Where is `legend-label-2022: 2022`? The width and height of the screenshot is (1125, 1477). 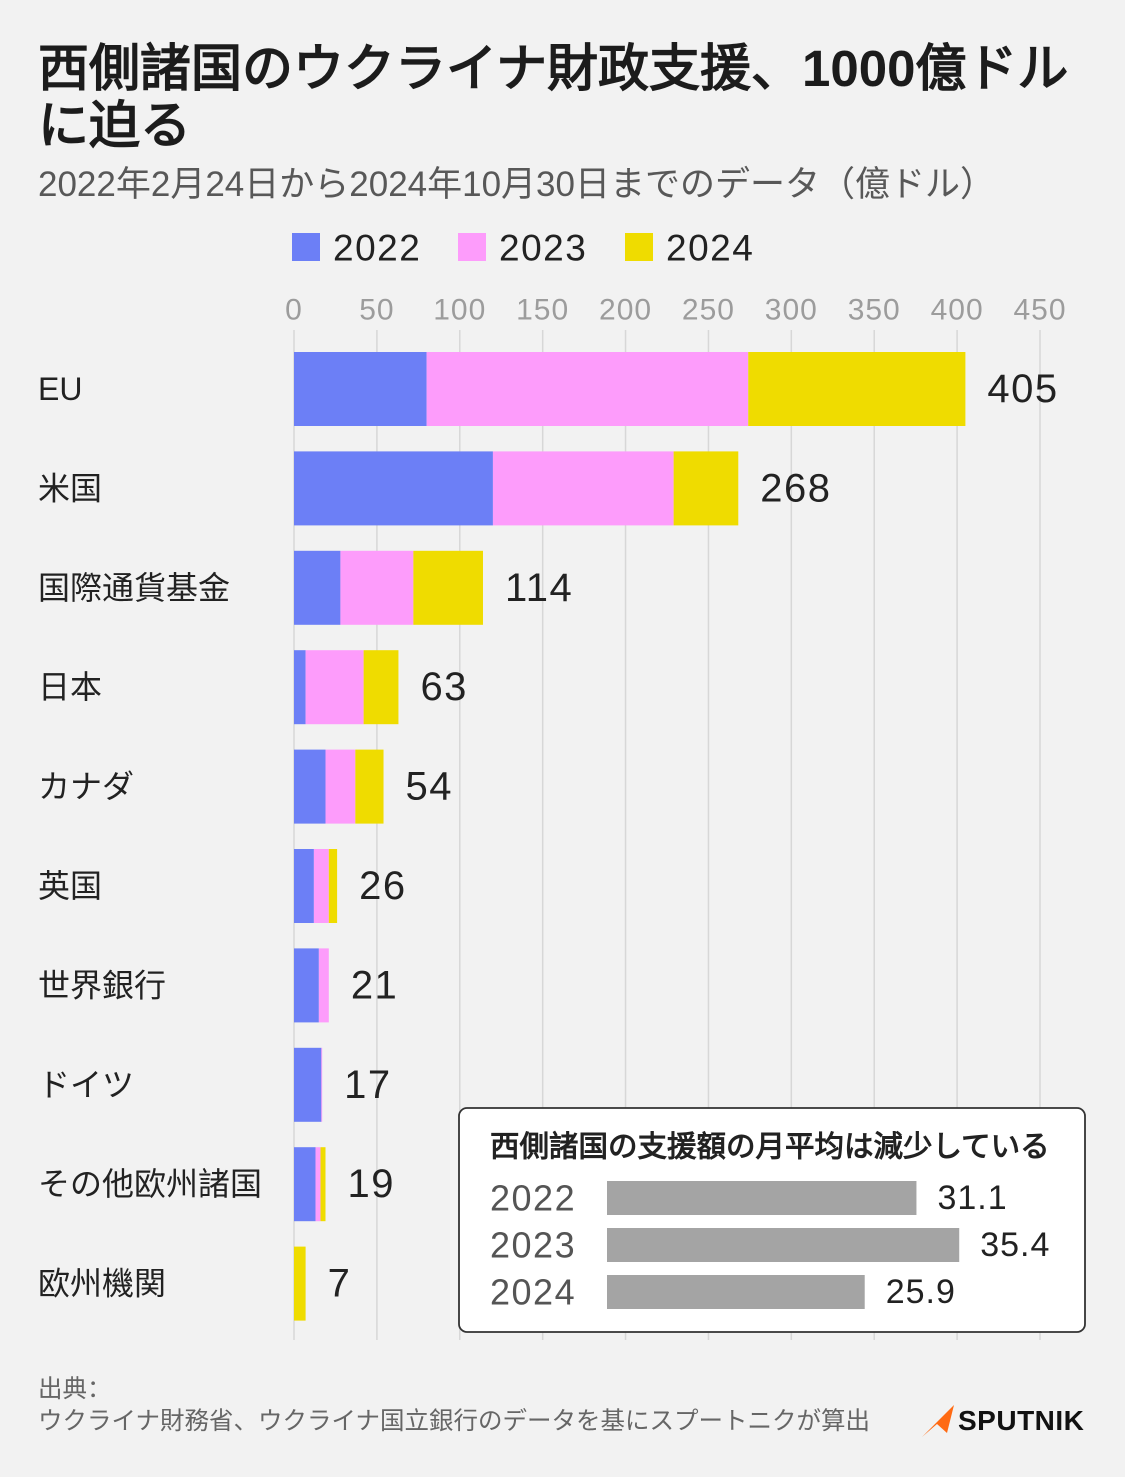
legend-label-2022: 2022 is located at coordinates (377, 248).